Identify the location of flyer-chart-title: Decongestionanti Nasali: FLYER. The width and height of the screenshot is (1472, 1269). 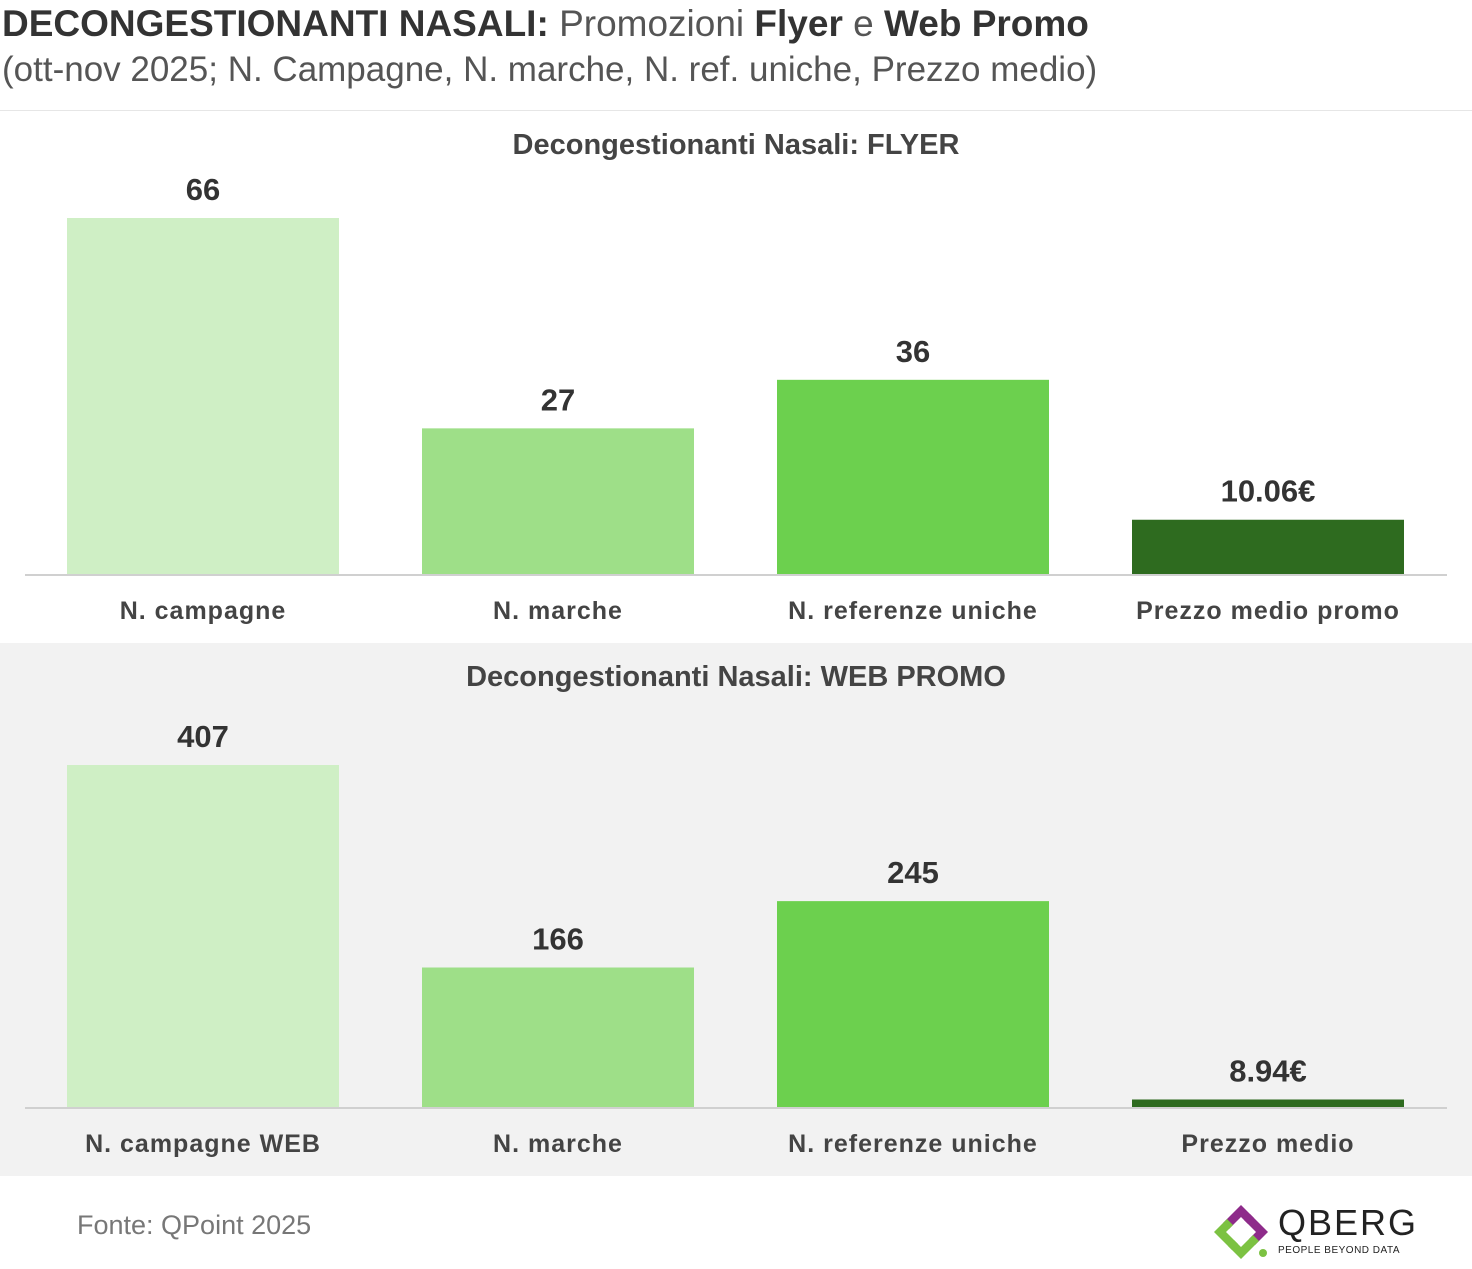
(736, 145).